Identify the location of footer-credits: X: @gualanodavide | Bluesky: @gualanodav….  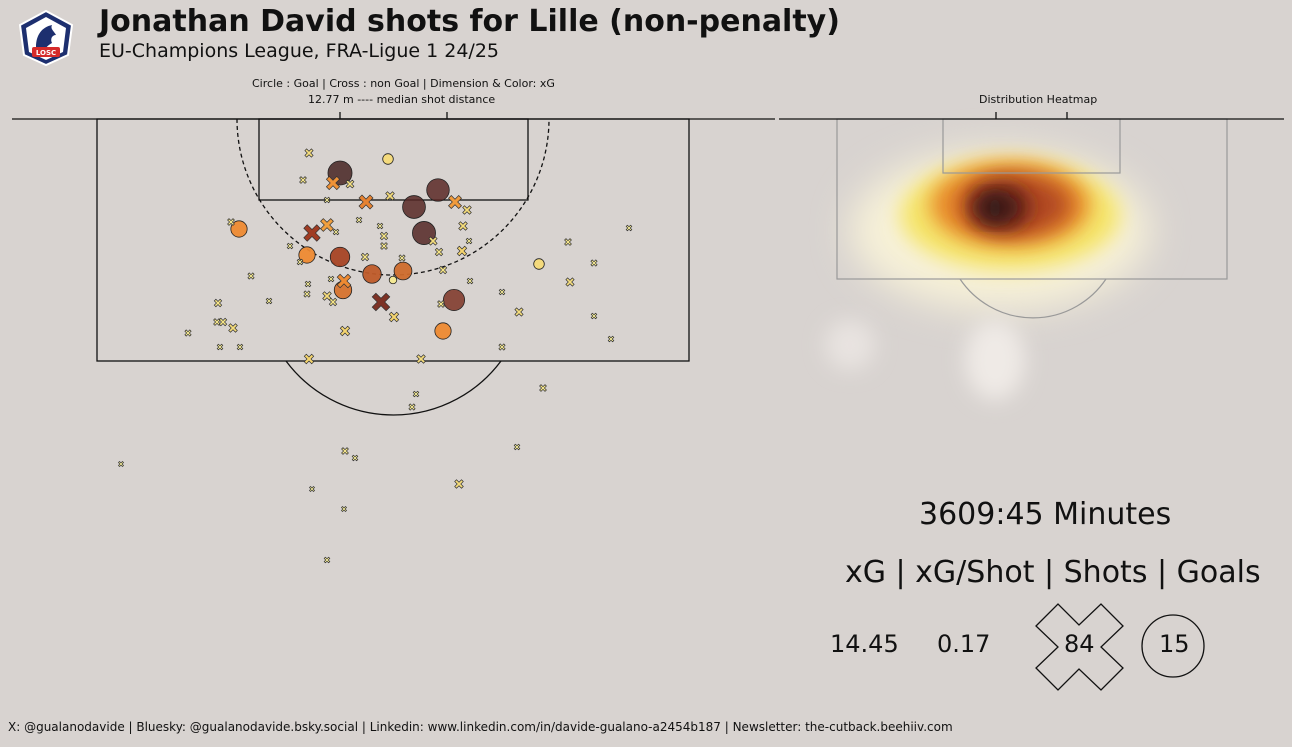
(480, 727).